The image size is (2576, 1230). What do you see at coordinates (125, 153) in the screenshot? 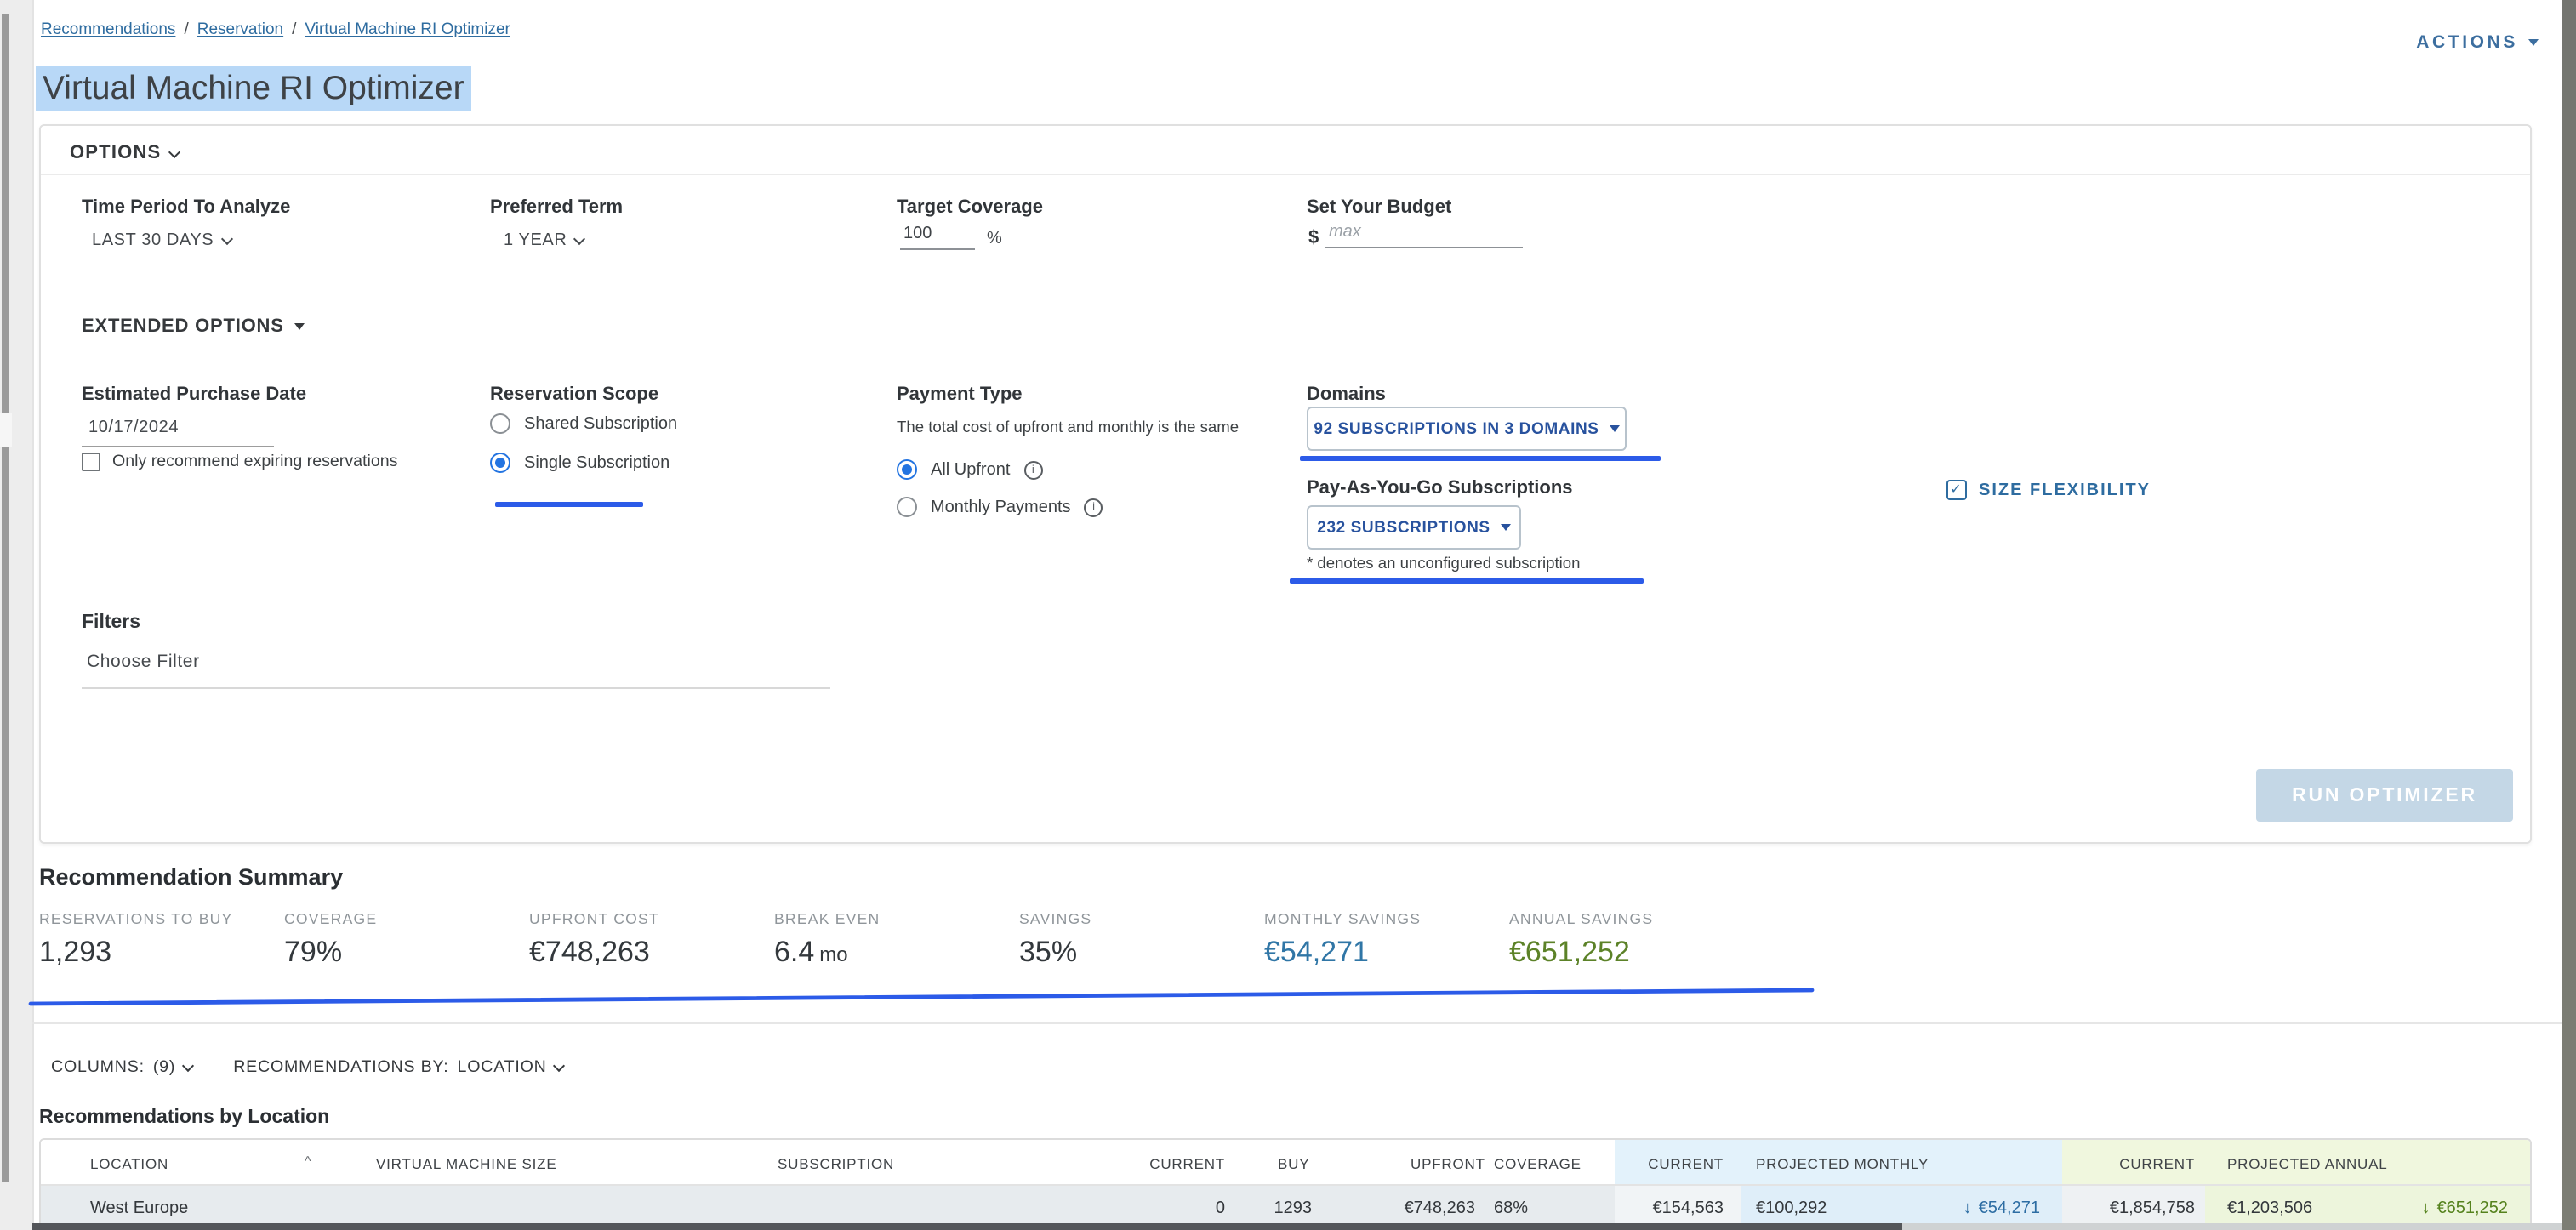
I see `options-panel-toggle: OPTIONS` at bounding box center [125, 153].